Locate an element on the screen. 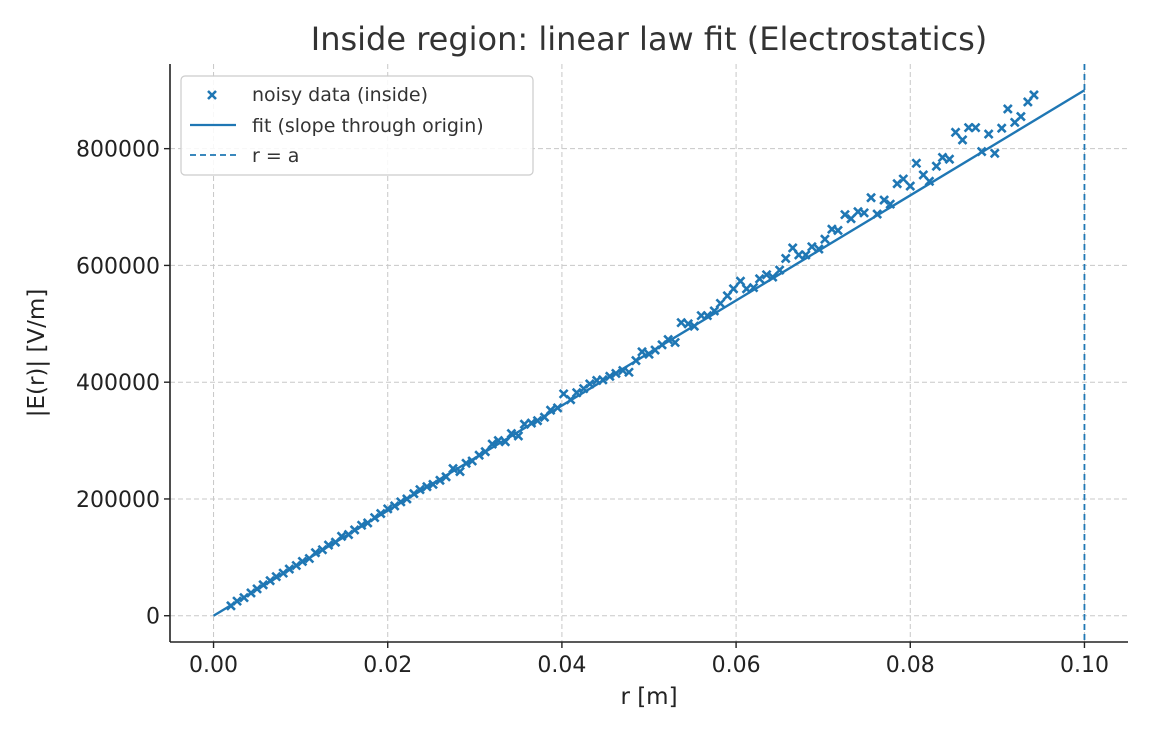  legend-label-vline: r = a is located at coordinates (275, 156).